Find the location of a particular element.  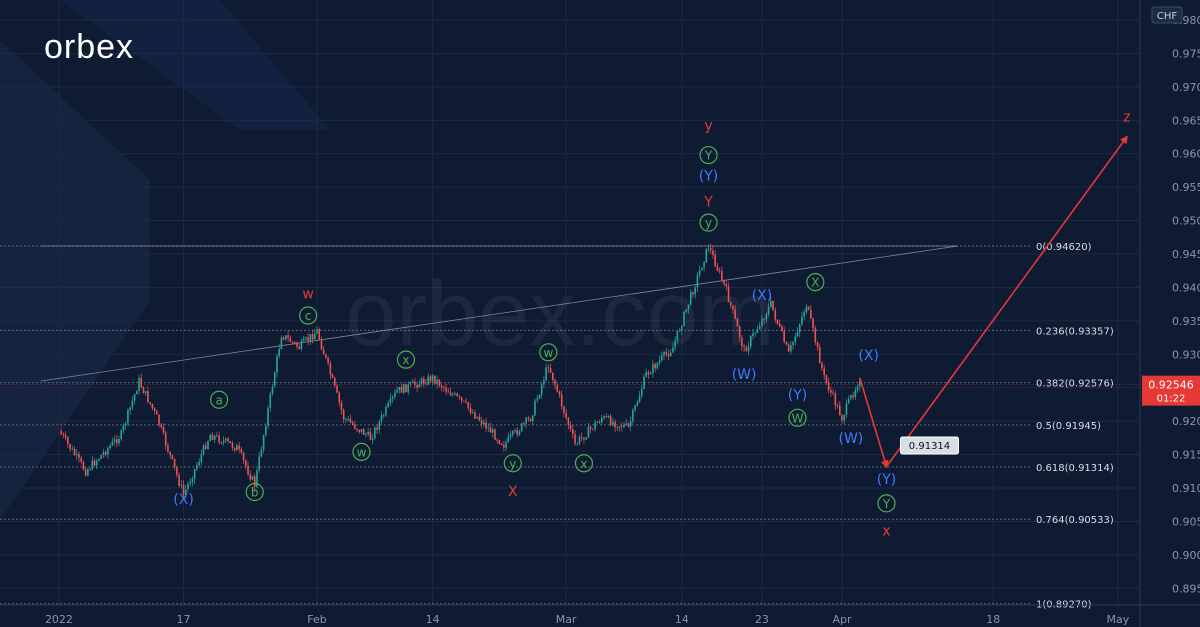

y-tick-label: 0.90500 is located at coordinates (1186, 521).